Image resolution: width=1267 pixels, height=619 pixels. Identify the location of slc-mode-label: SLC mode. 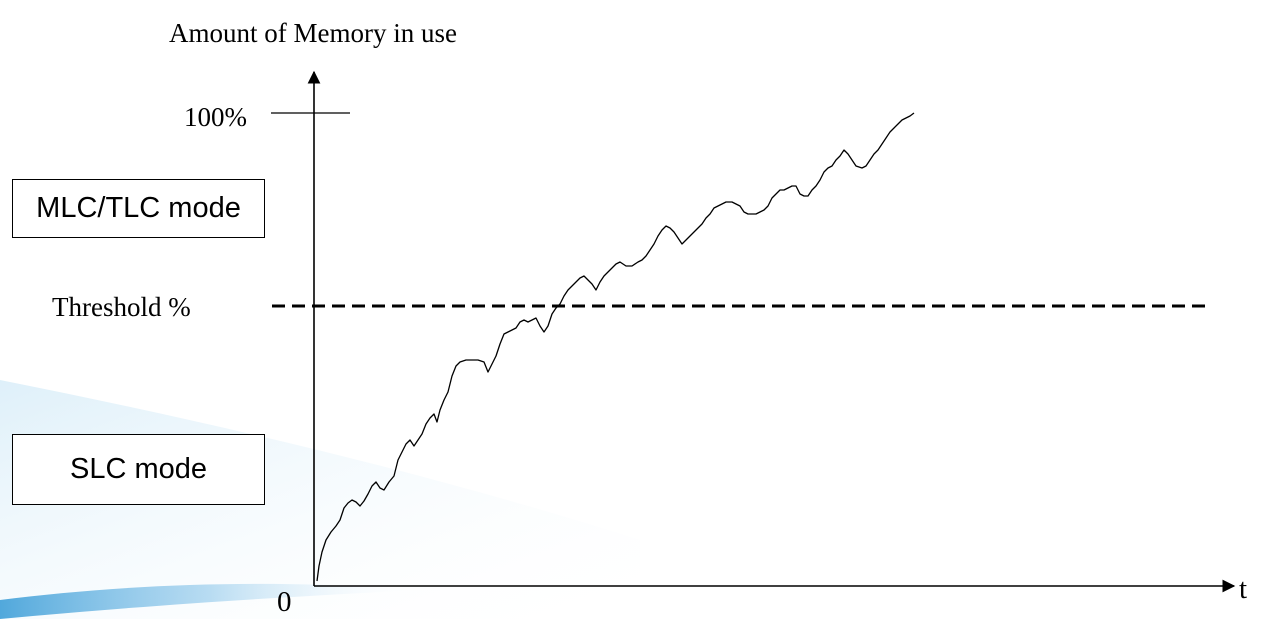
(138, 469).